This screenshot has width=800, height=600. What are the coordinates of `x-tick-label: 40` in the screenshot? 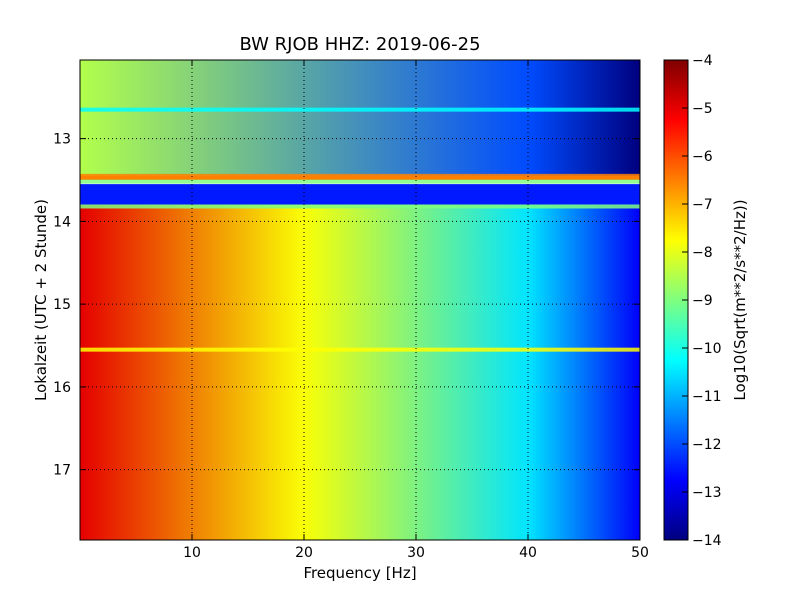 It's located at (528, 553).